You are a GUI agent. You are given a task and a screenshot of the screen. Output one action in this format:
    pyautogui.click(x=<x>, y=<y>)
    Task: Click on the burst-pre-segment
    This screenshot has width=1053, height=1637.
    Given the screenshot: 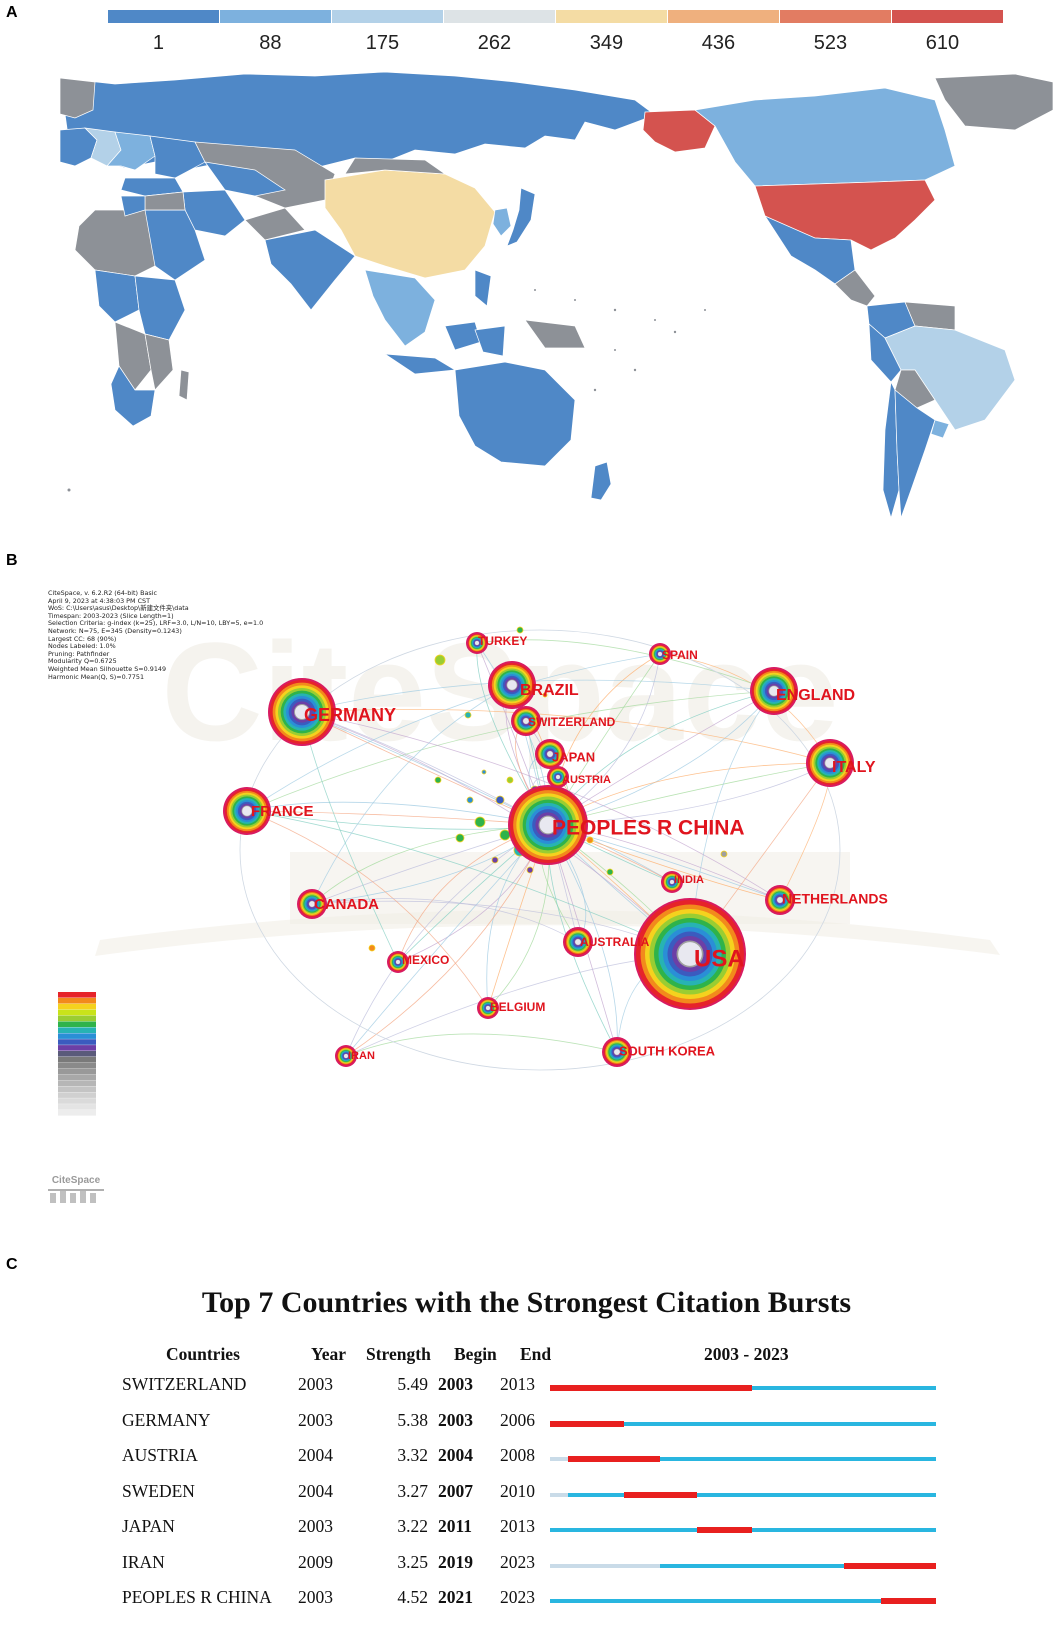 What is the action you would take?
    pyautogui.click(x=559, y=1459)
    